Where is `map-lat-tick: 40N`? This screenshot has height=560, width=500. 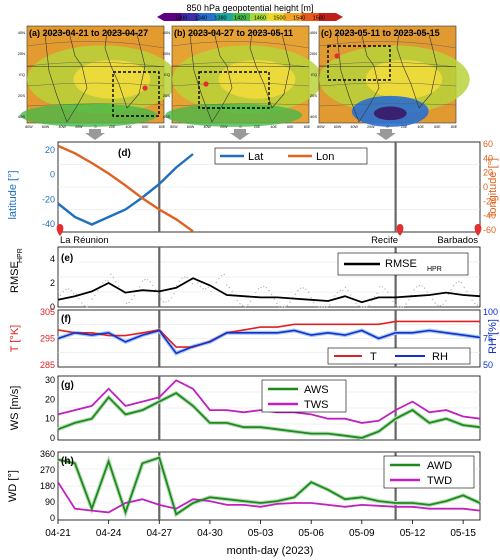 map-lat-tick: 40N is located at coordinates (166, 32).